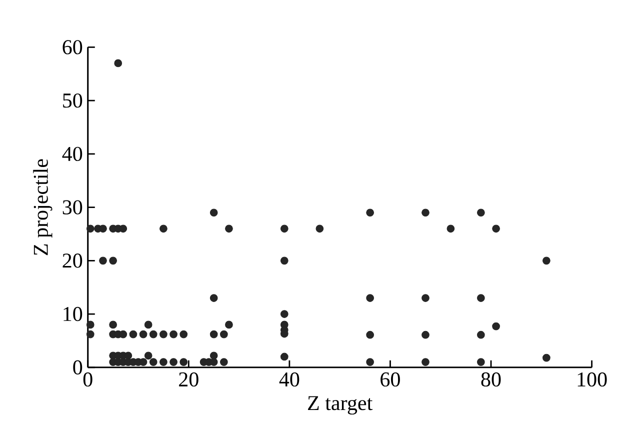  What do you see at coordinates (72, 47) in the screenshot?
I see `y-tick-label: 60` at bounding box center [72, 47].